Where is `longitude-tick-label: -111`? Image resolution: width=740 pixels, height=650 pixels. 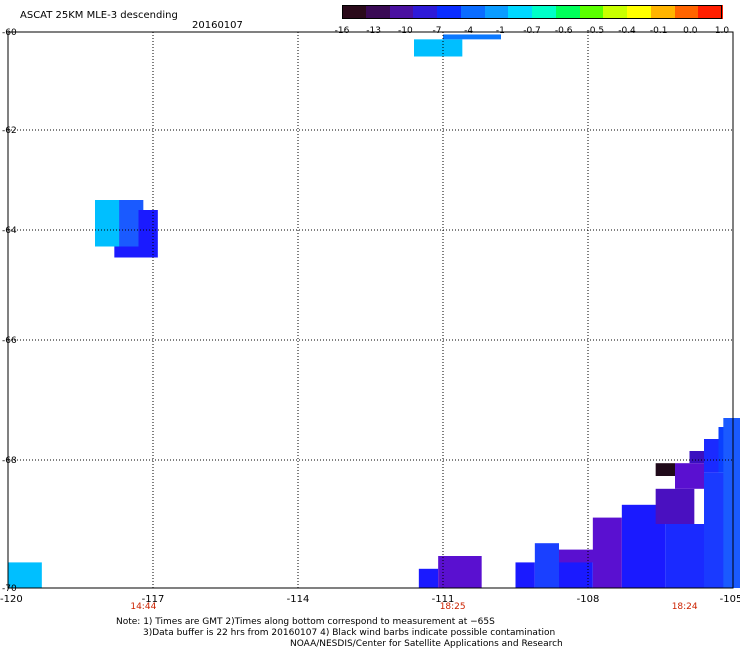 longitude-tick-label: -111 is located at coordinates (443, 599).